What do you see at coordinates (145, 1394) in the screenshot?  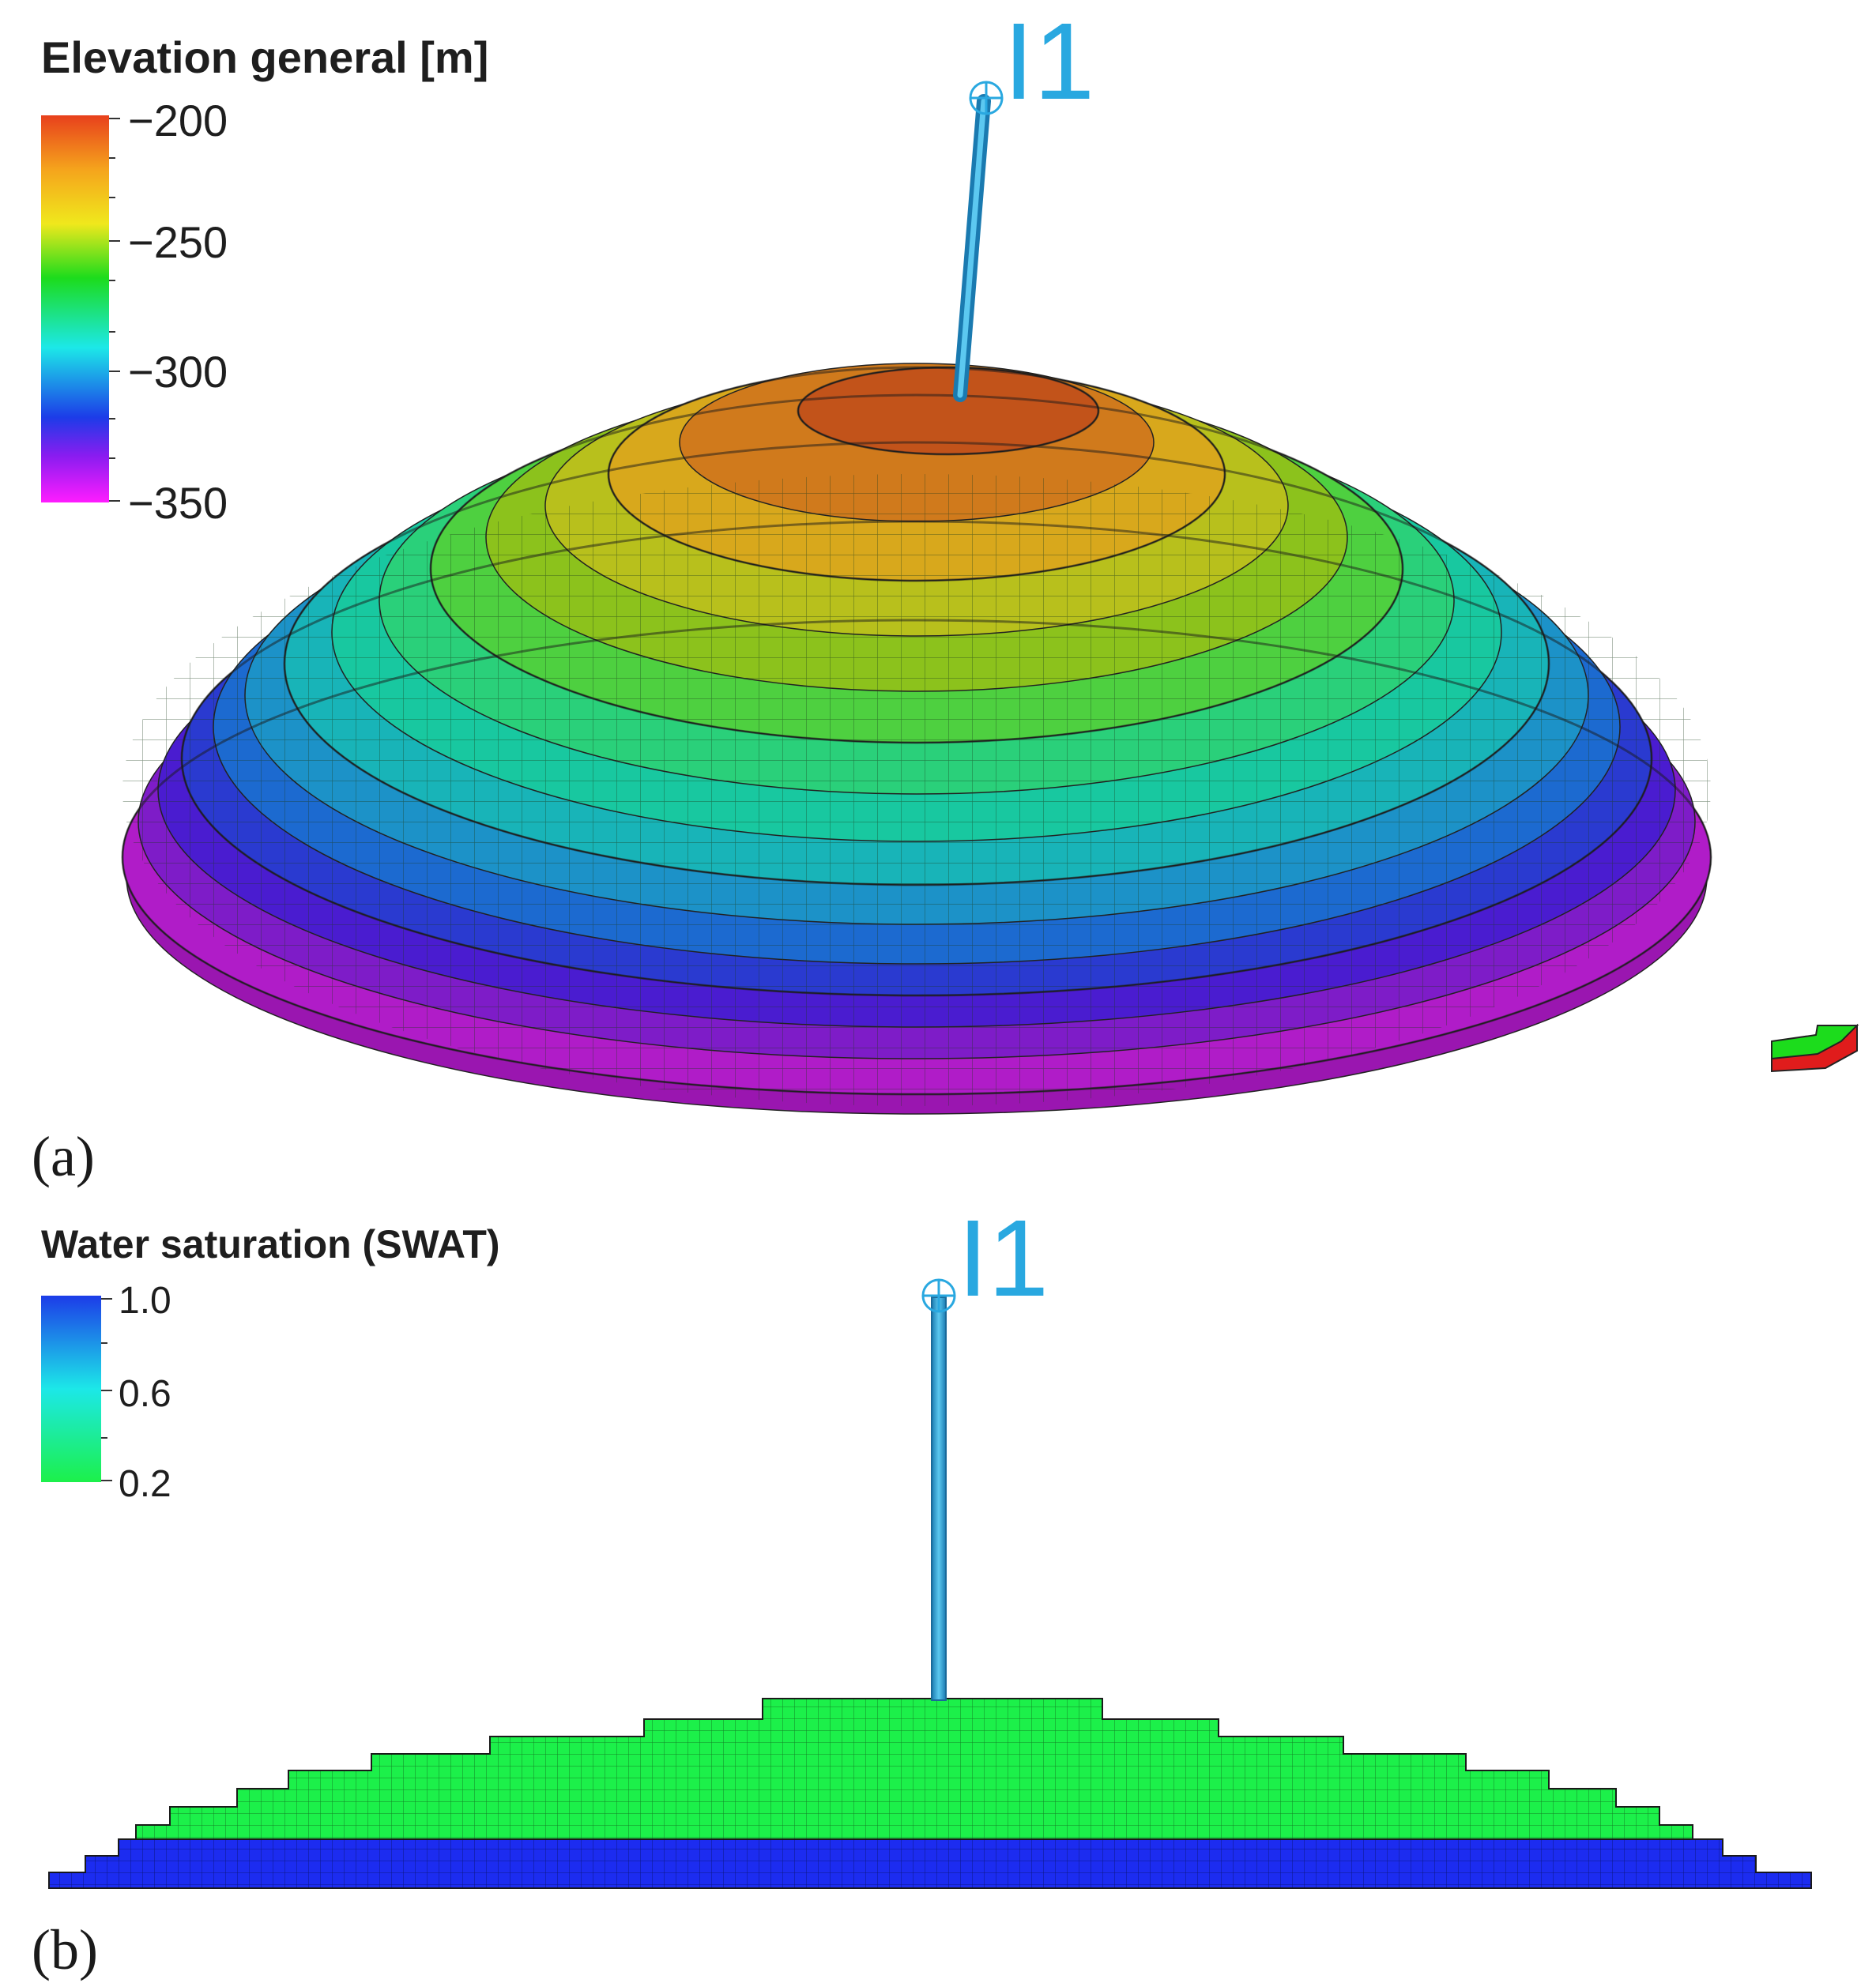 I see `saturation-tick-label: 0.6` at bounding box center [145, 1394].